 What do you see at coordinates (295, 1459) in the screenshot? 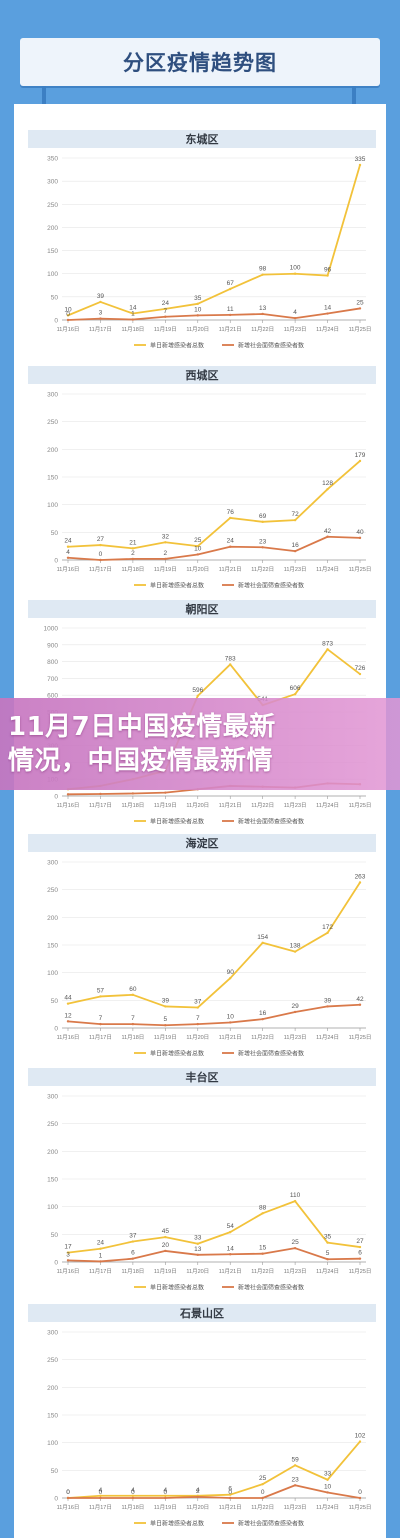
I see `data-label: 59` at bounding box center [295, 1459].